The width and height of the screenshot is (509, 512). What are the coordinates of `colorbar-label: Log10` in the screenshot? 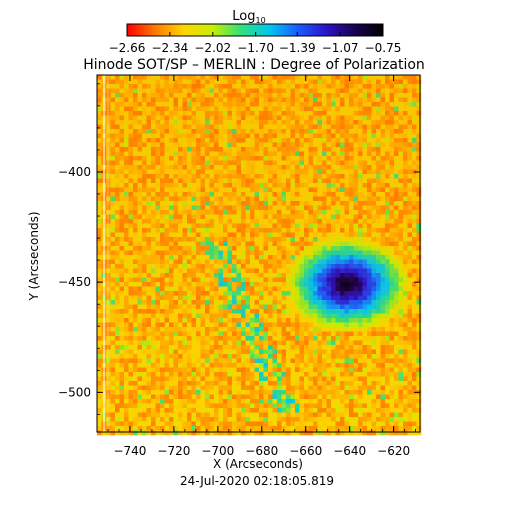 It's located at (248, 17).